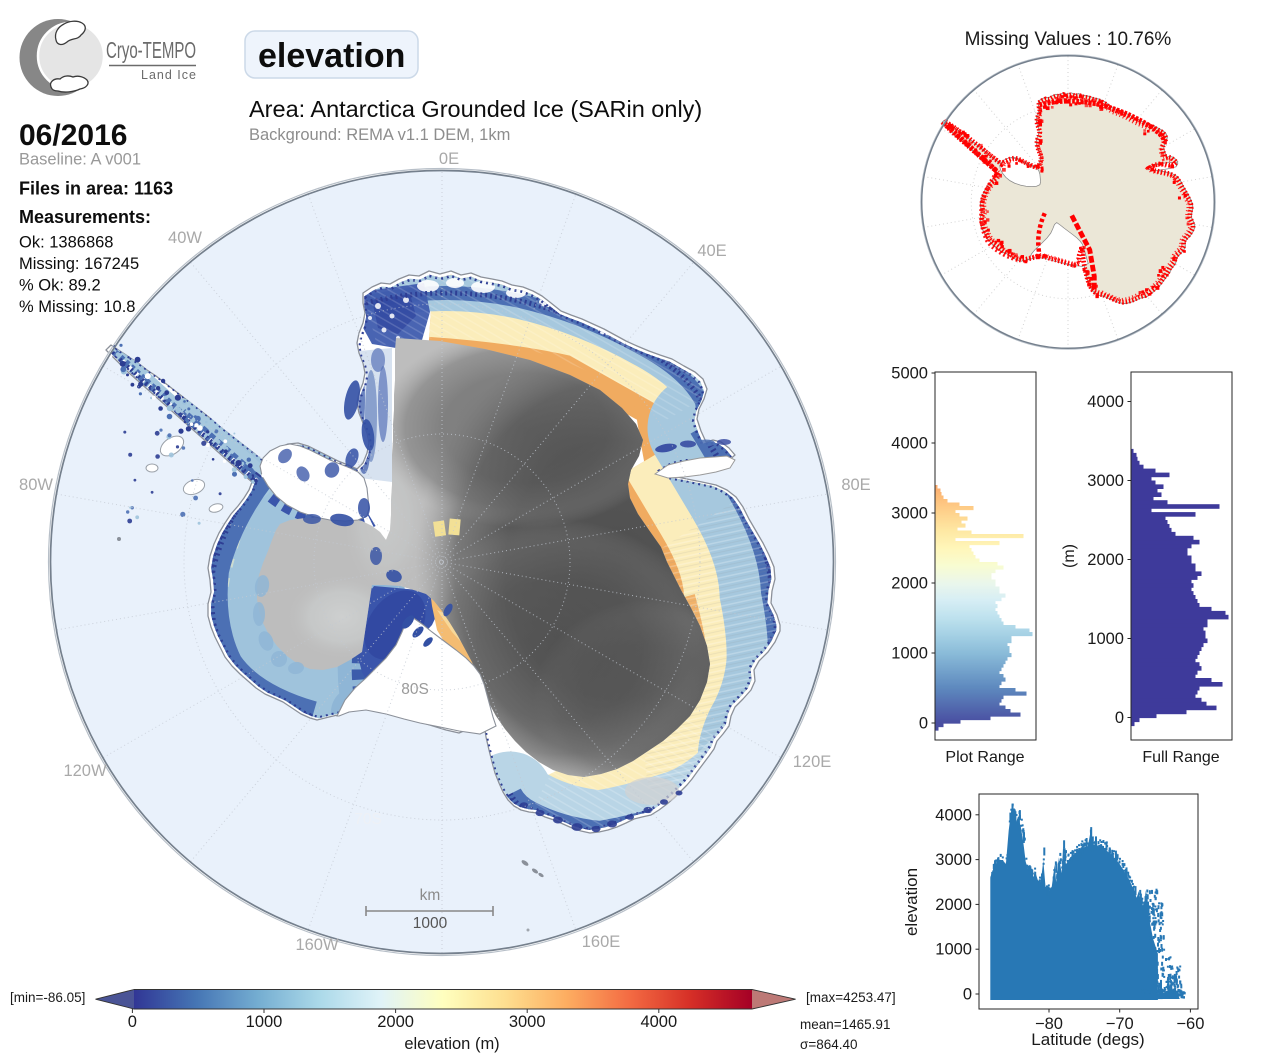  Describe the element at coordinates (855, 485) in the screenshot. I see `svg-text: 80E` at that location.